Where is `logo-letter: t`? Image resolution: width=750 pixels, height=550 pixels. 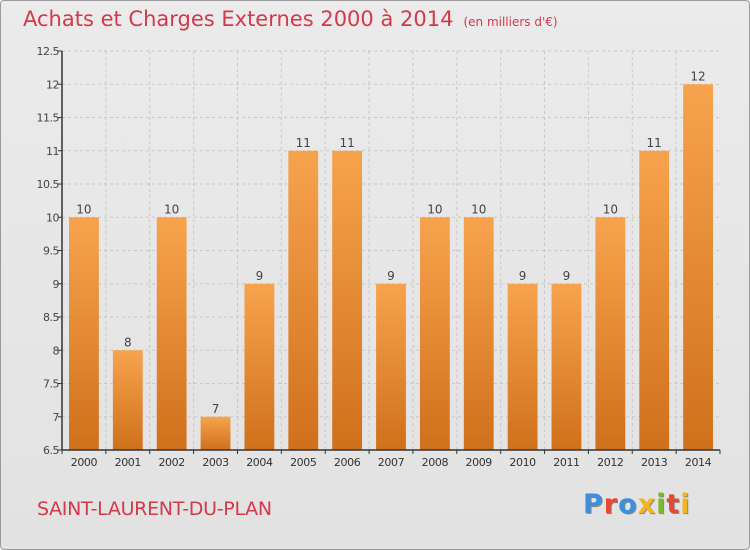
logo-letter: t is located at coordinates (673, 504).